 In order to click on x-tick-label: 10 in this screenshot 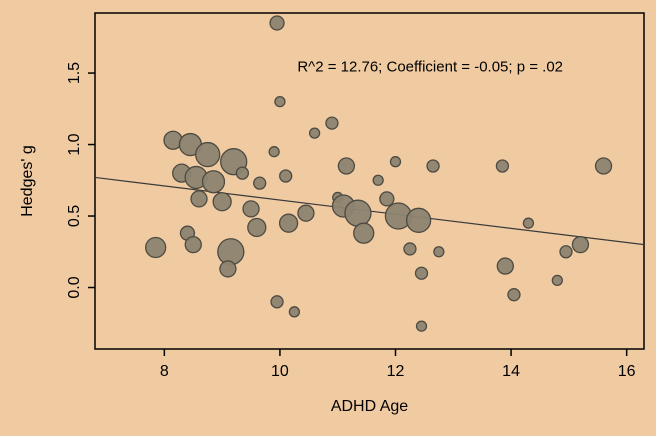, I will do `click(280, 371)`.